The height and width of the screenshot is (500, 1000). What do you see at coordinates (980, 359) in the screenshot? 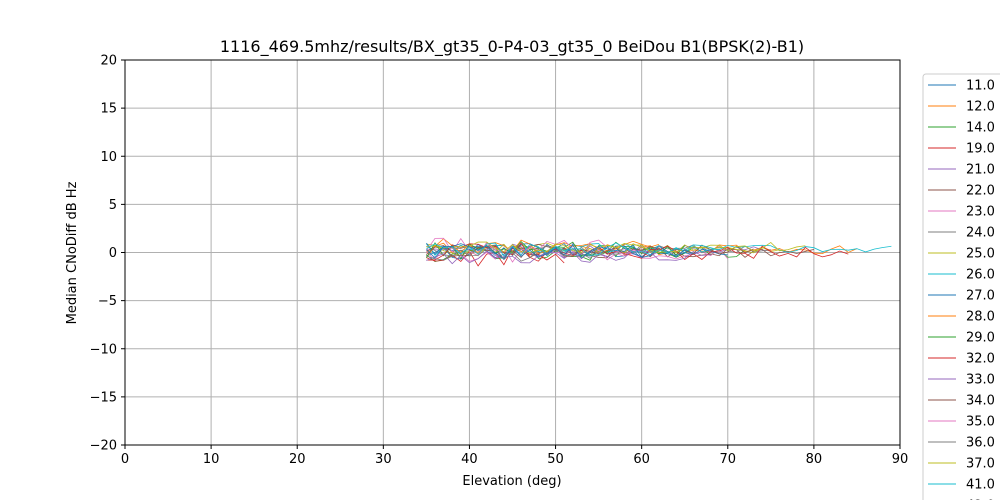
I see `legend-label: 32.0` at bounding box center [980, 359].